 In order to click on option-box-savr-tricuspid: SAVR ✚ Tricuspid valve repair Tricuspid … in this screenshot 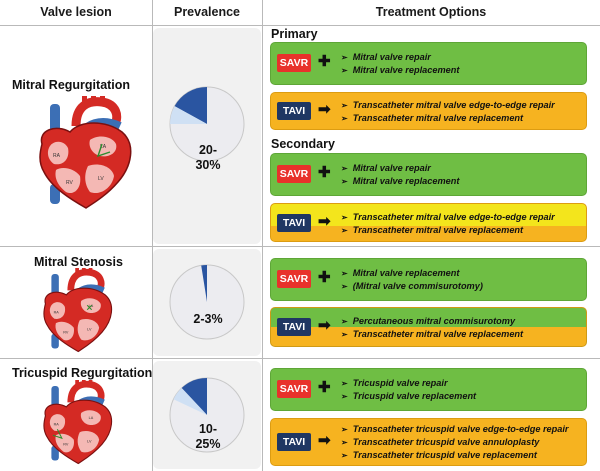, I will do `click(428, 389)`.